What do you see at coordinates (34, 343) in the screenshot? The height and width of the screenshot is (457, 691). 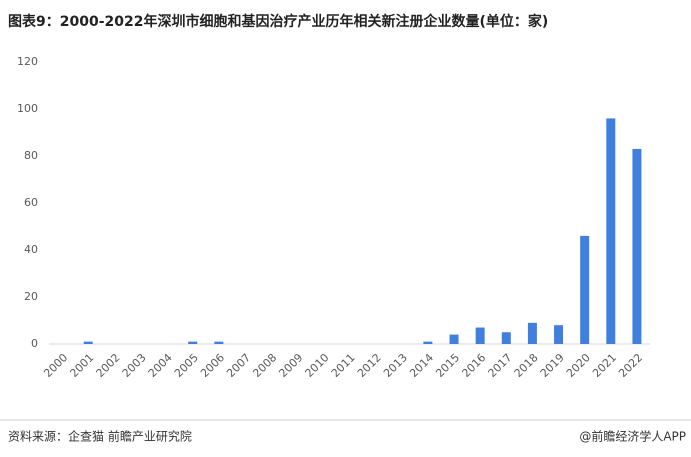 I see `y-tick-label: 0` at bounding box center [34, 343].